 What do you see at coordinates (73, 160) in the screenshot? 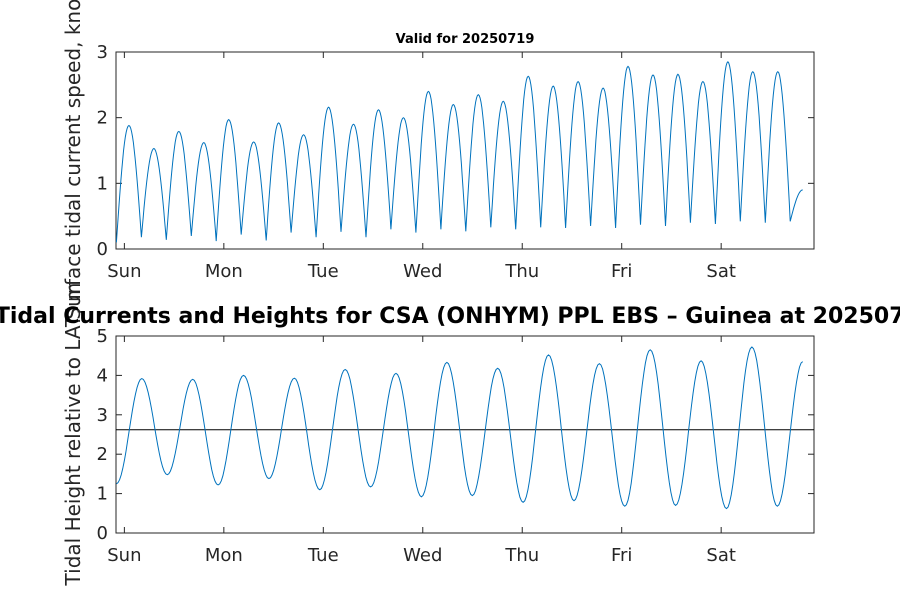
I see `current-speed-y-axis-label: Surface tidal current speed, knots` at bounding box center [73, 160].